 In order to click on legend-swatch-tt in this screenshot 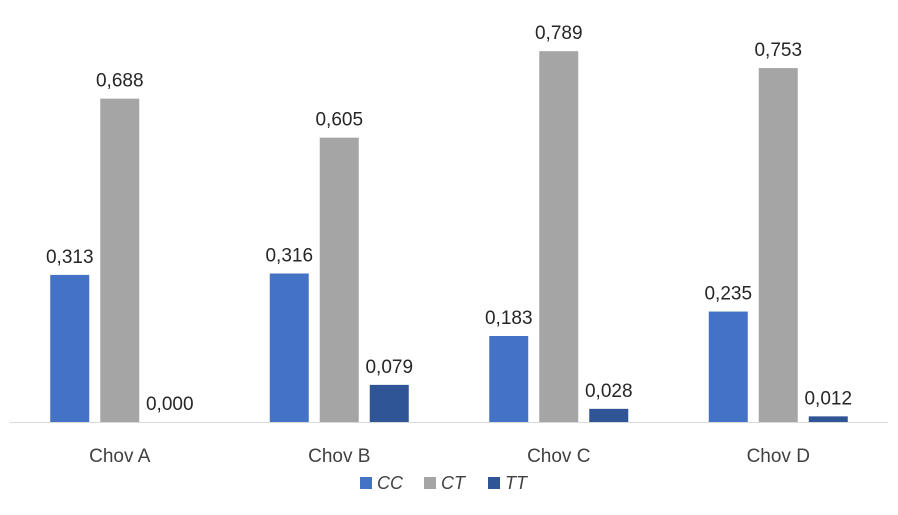, I will do `click(494, 483)`.